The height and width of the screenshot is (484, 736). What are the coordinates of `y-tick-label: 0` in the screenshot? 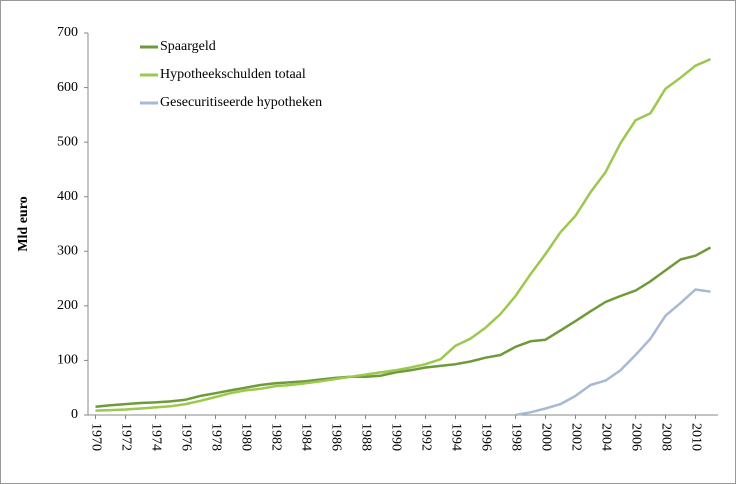 It's located at (74, 414).